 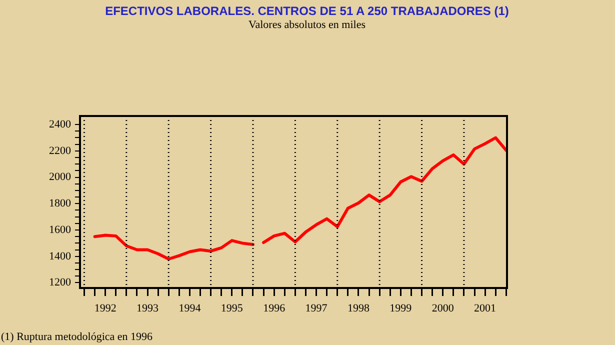 What do you see at coordinates (60, 282) in the screenshot?
I see `y-tick-label: 1200` at bounding box center [60, 282].